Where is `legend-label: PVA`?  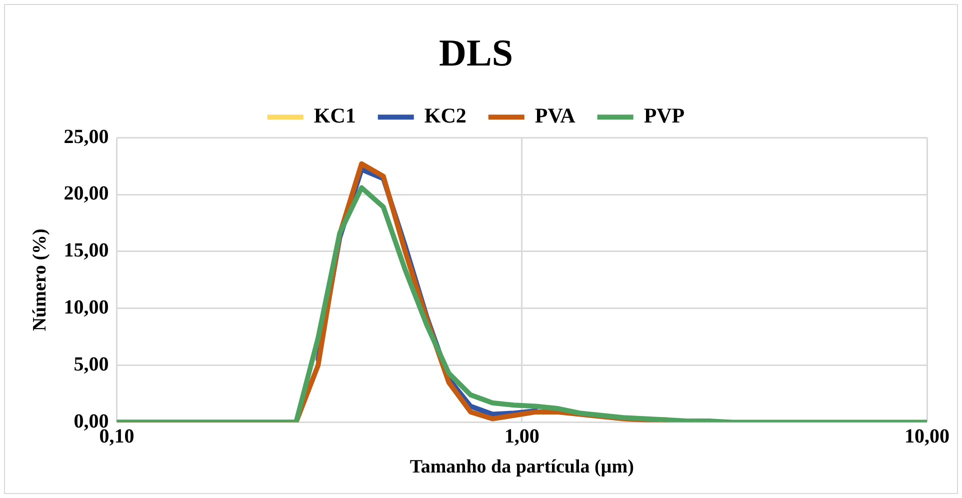
legend-label: PVA is located at coordinates (555, 116).